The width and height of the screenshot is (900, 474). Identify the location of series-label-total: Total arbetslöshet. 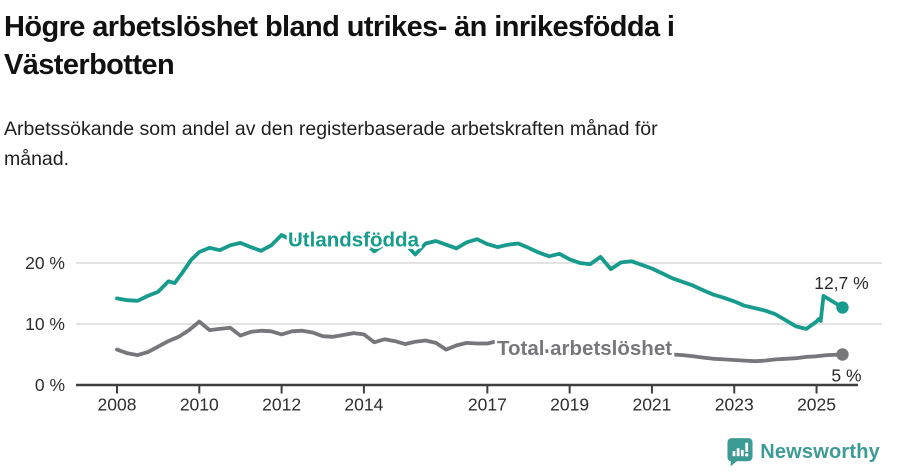
(584, 348).